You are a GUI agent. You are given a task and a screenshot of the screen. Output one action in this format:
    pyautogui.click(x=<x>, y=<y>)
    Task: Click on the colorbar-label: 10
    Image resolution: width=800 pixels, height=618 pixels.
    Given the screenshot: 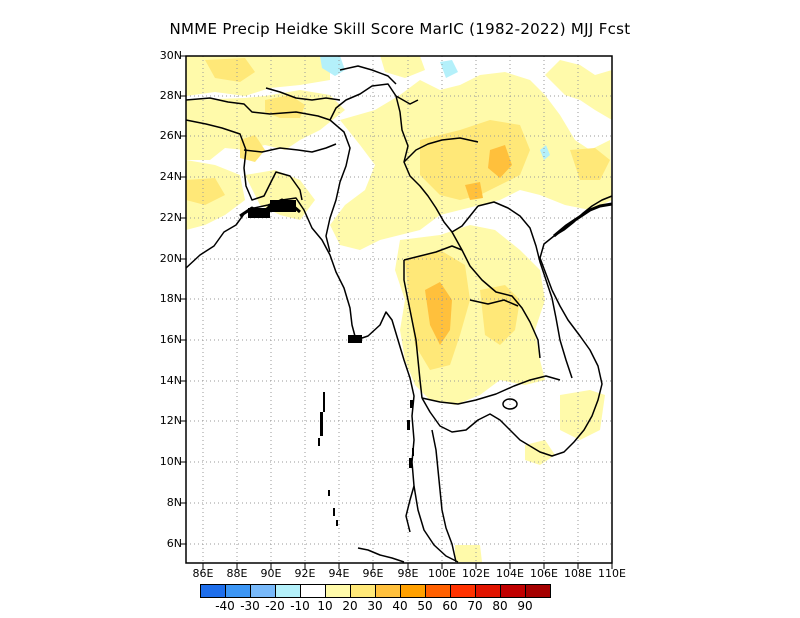 What is the action you would take?
    pyautogui.click(x=325, y=606)
    